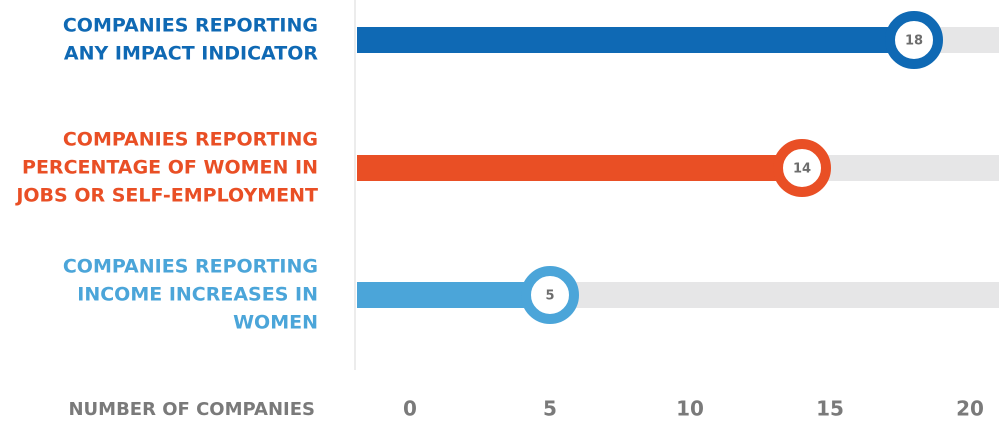 This screenshot has height=422, width=999. I want to click on category-label: INCOME INCREASES IN, so click(197, 295).